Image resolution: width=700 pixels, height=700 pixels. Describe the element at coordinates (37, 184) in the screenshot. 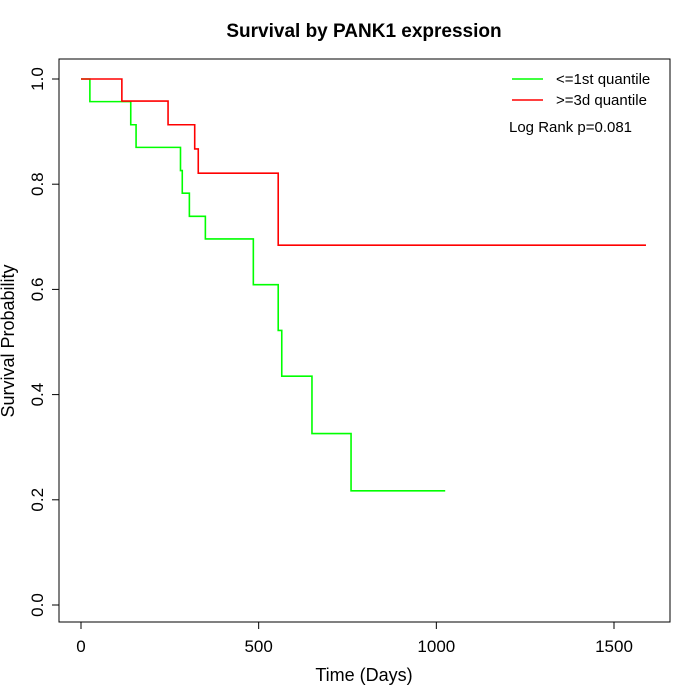

I see `y-tick-label: 0.8` at that location.